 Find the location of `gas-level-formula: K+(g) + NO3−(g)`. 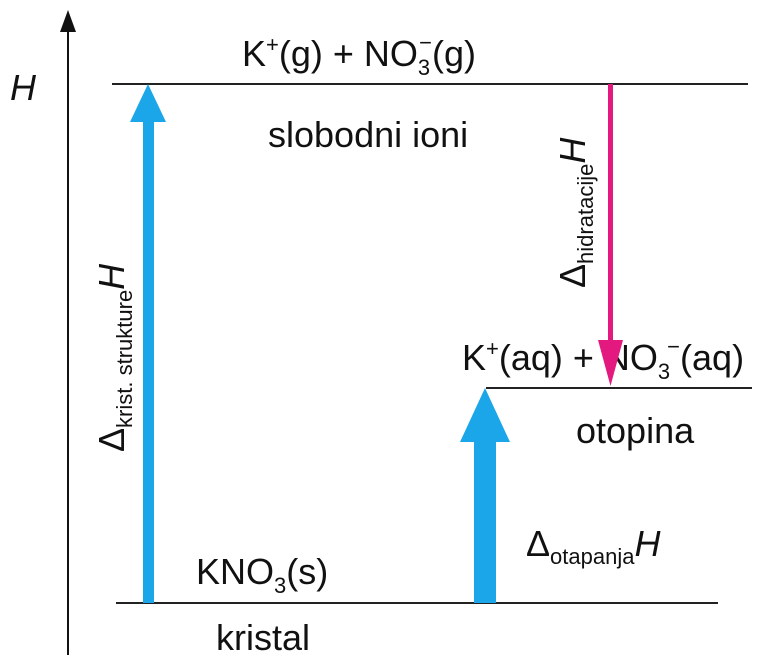

gas-level-formula: K+(g) + NO3−(g) is located at coordinates (359, 55).